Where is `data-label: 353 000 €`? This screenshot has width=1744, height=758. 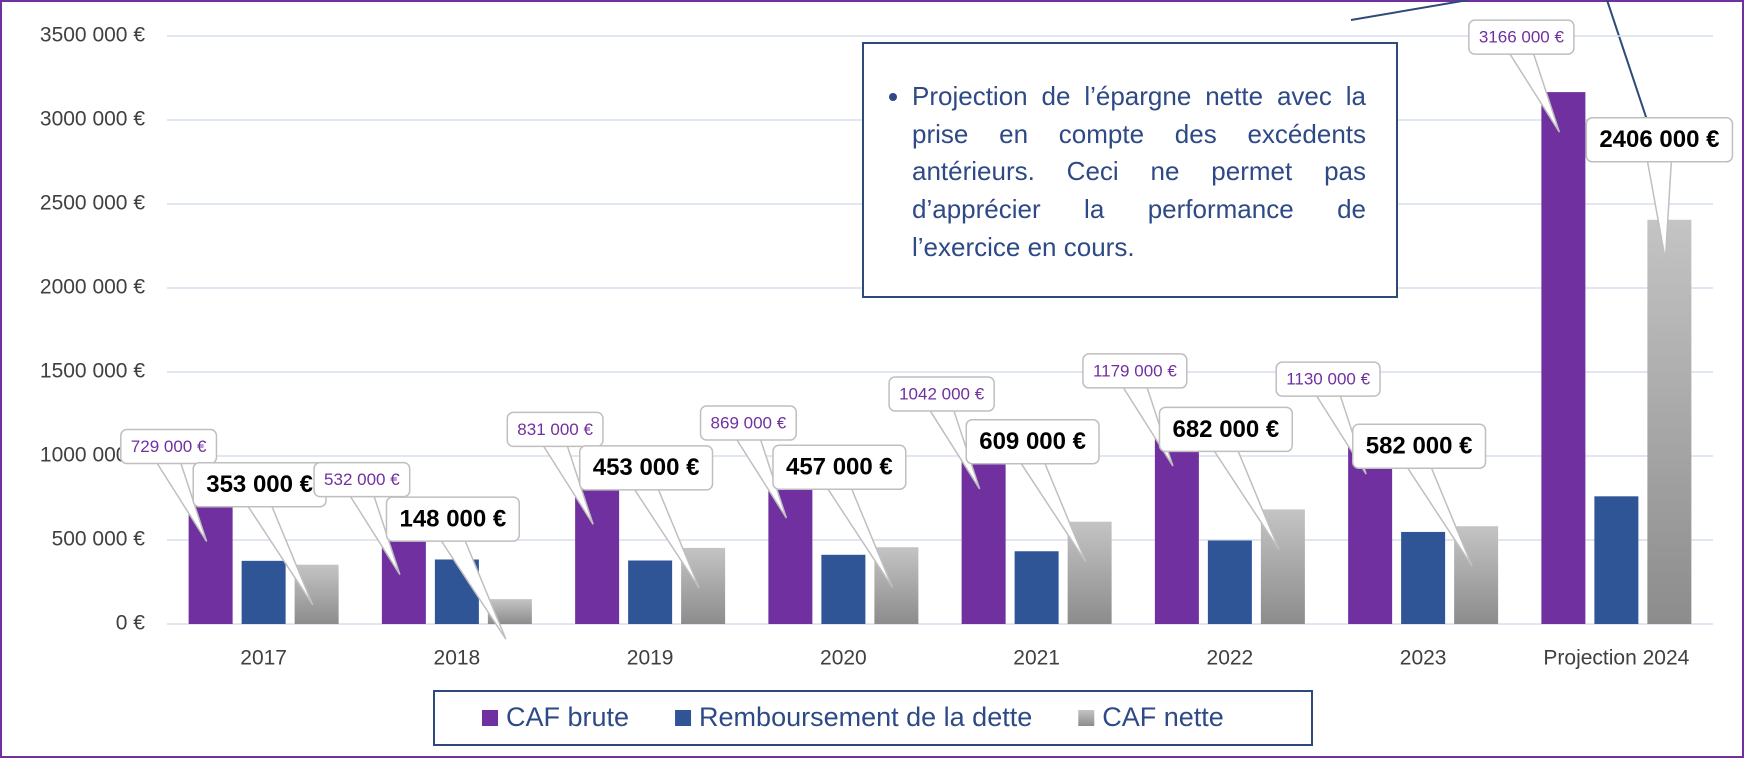
data-label: 353 000 € is located at coordinates (259, 484).